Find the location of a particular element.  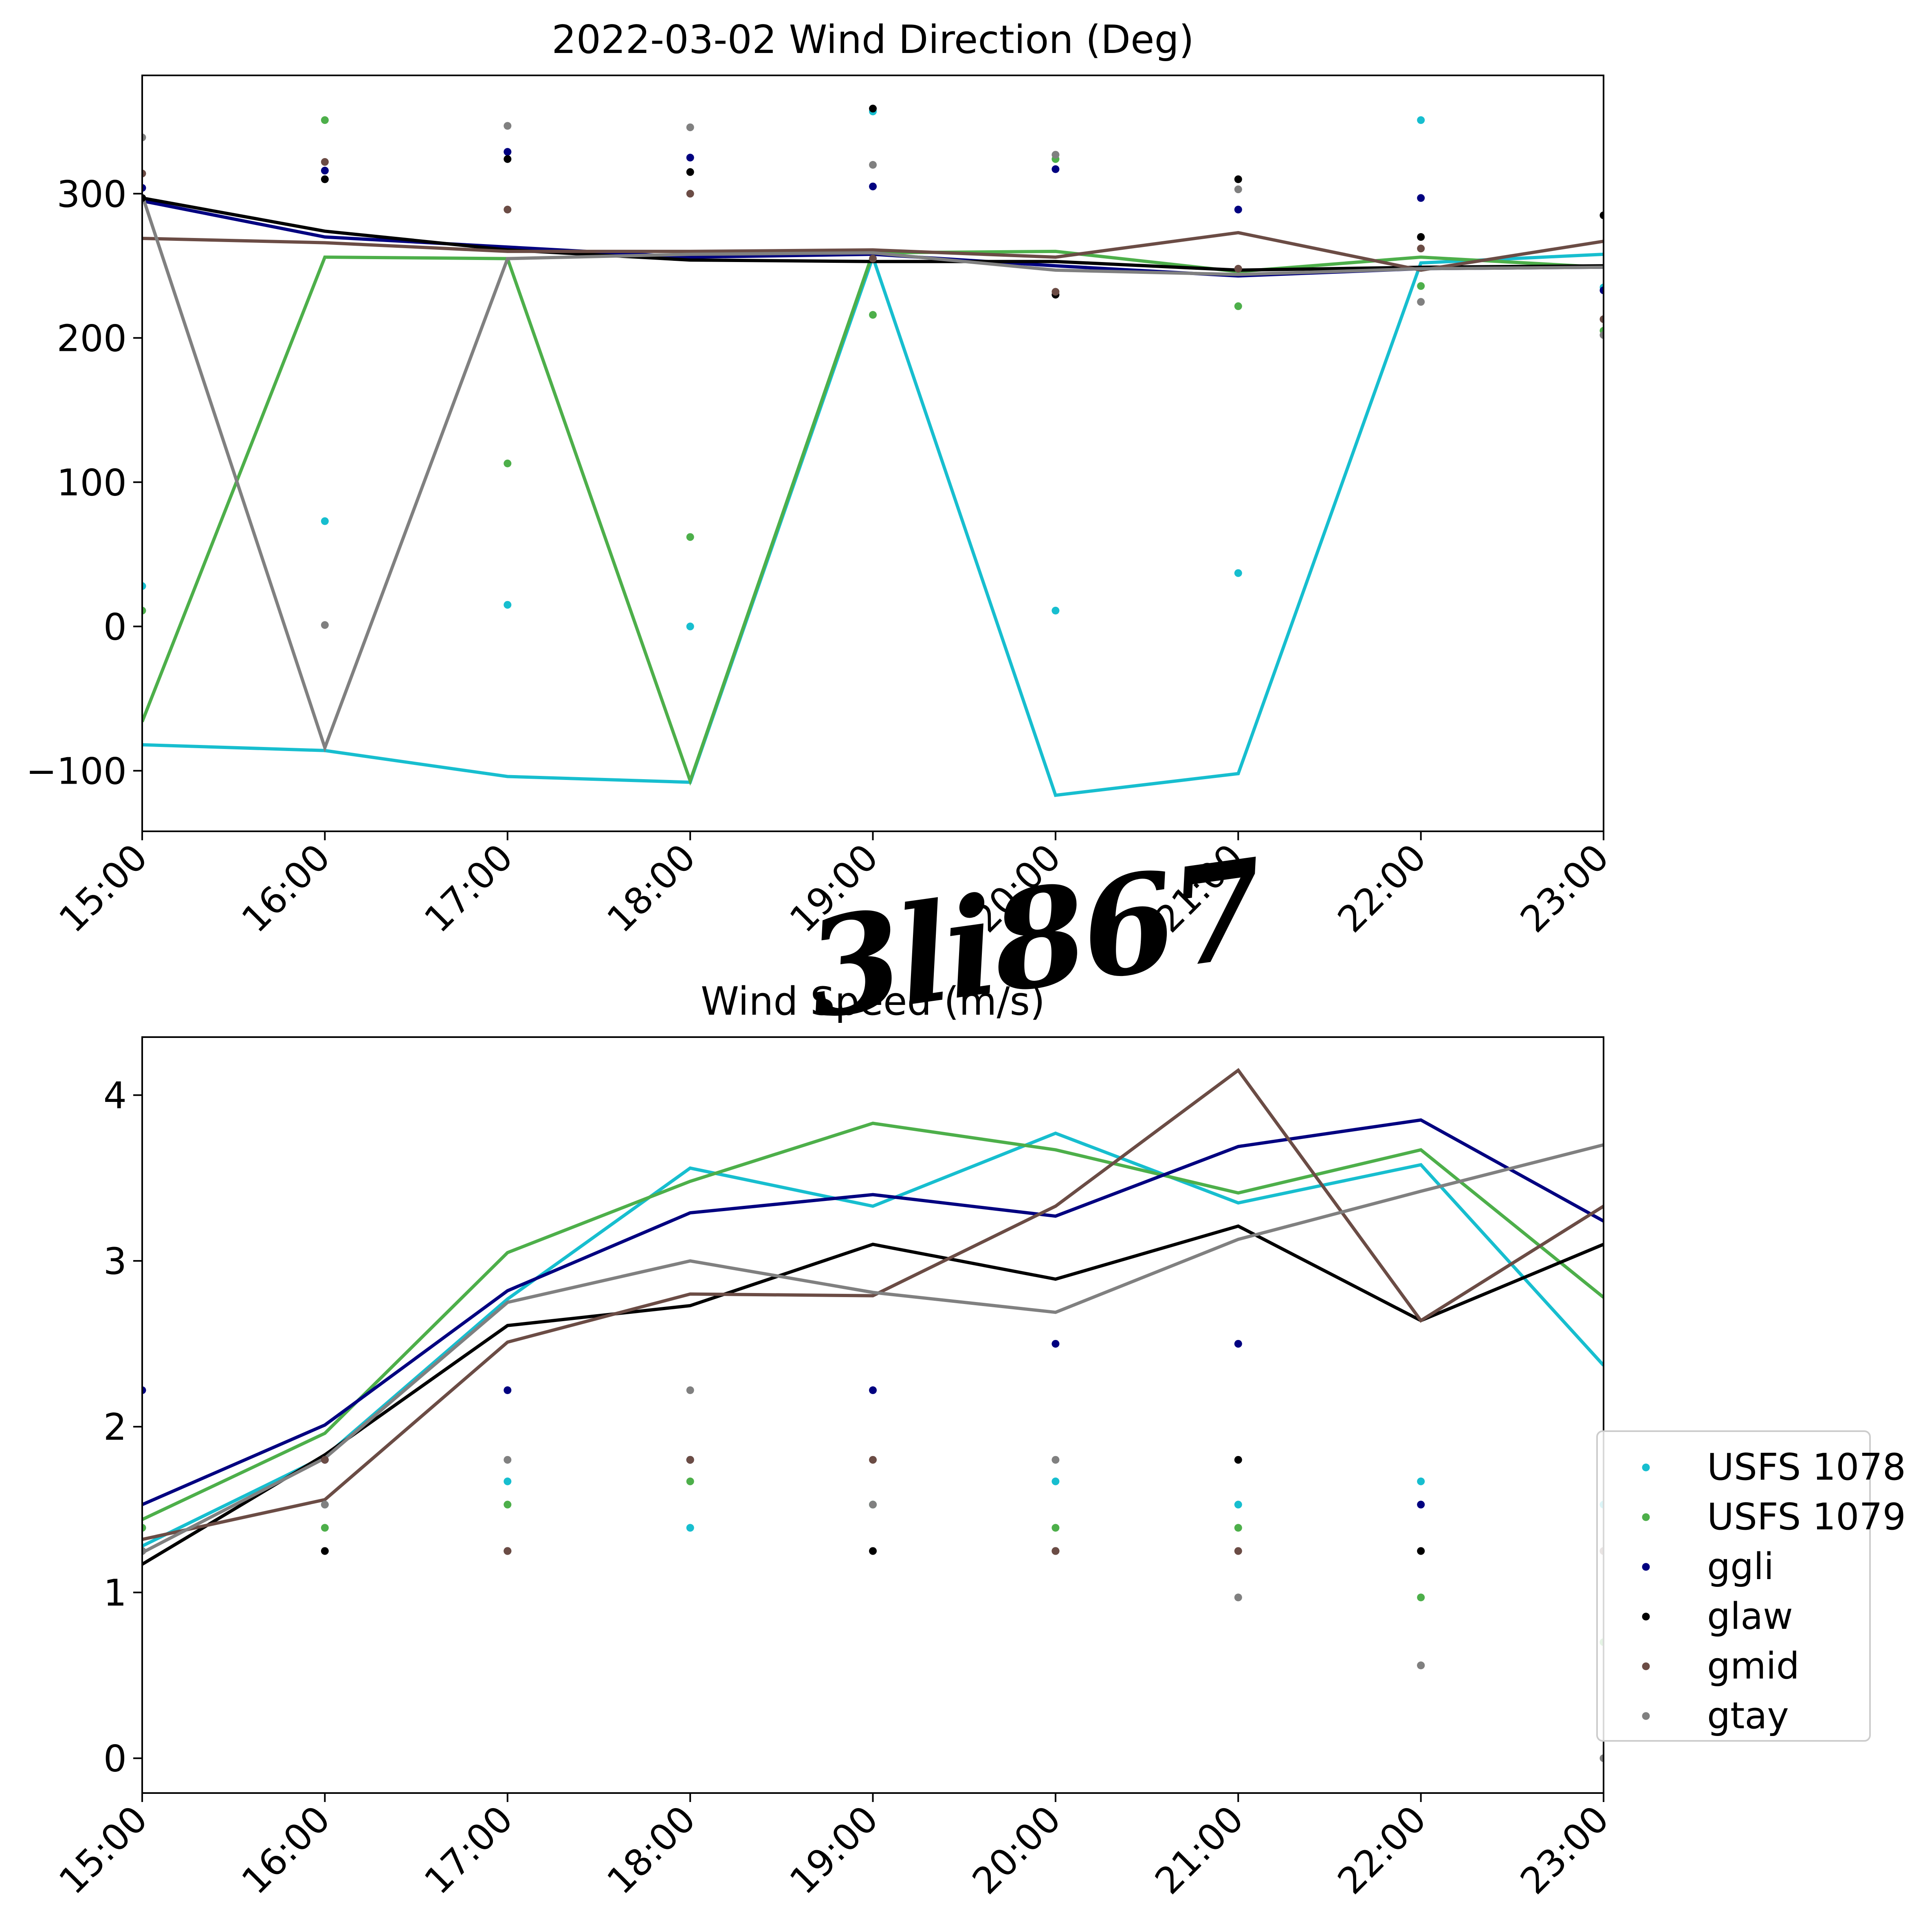

legend-label-ggli: ggli is located at coordinates (1740, 1566).